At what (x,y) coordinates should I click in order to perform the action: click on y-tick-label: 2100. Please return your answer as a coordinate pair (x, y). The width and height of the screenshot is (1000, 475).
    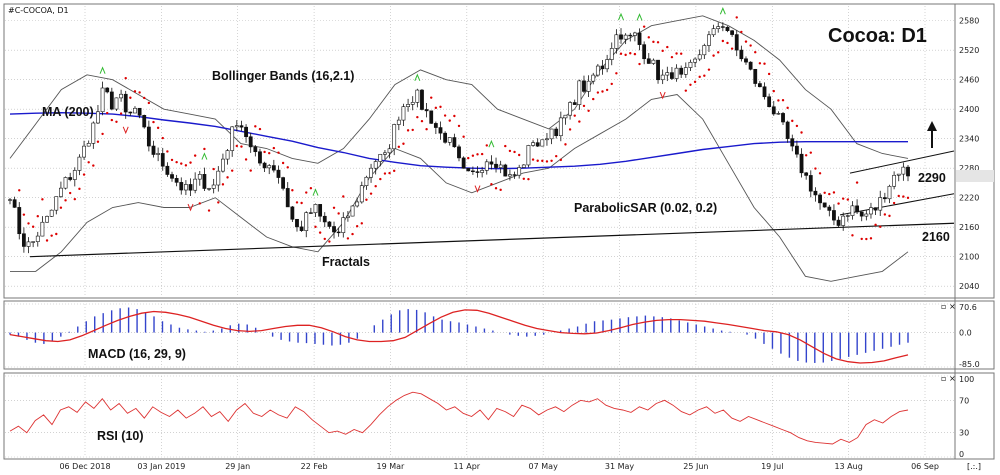
    Looking at the image, I should click on (969, 257).